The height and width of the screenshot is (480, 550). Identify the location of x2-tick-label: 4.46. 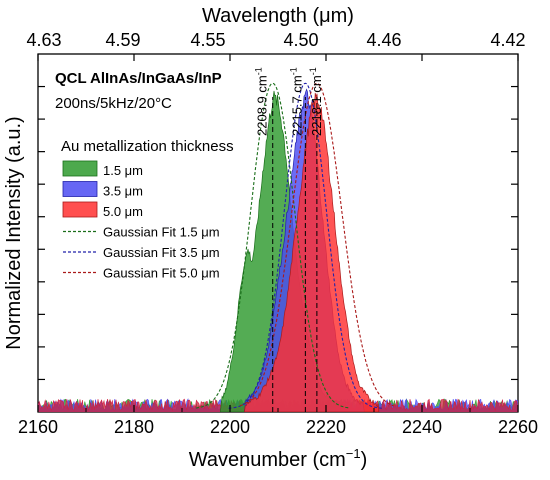
(383, 40).